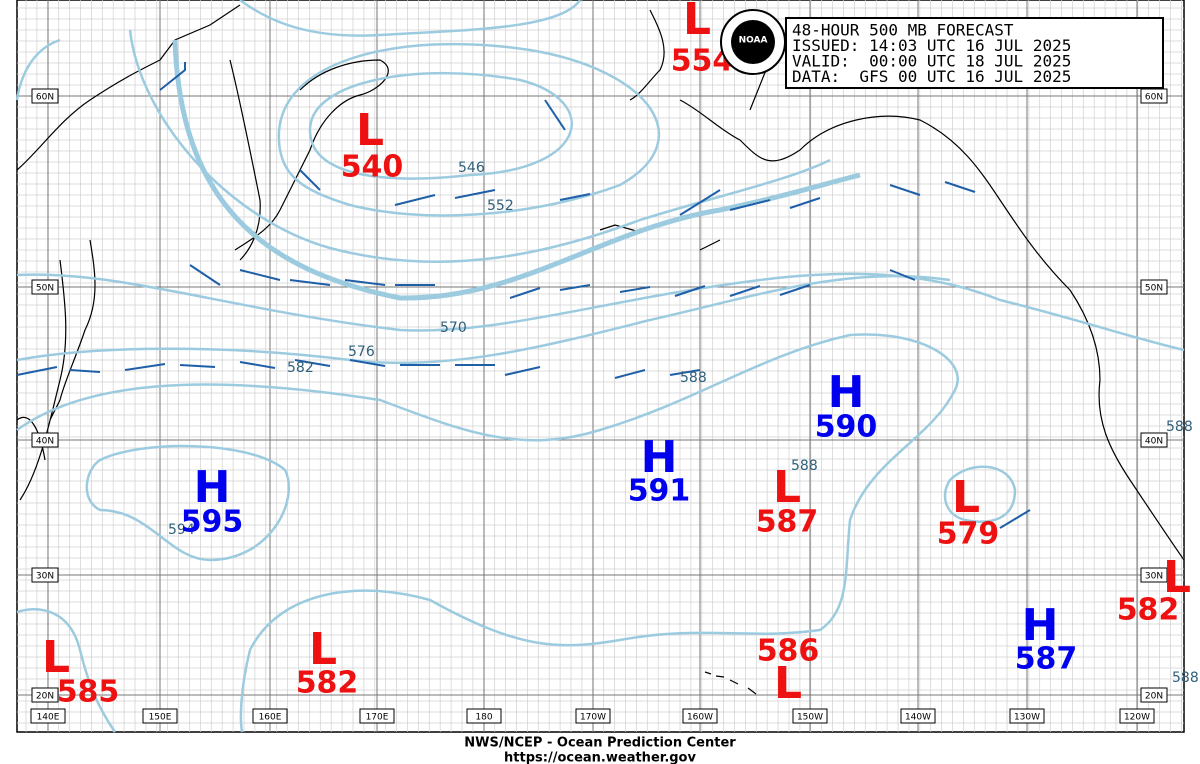  I want to click on contour-label: 594, so click(181, 530).